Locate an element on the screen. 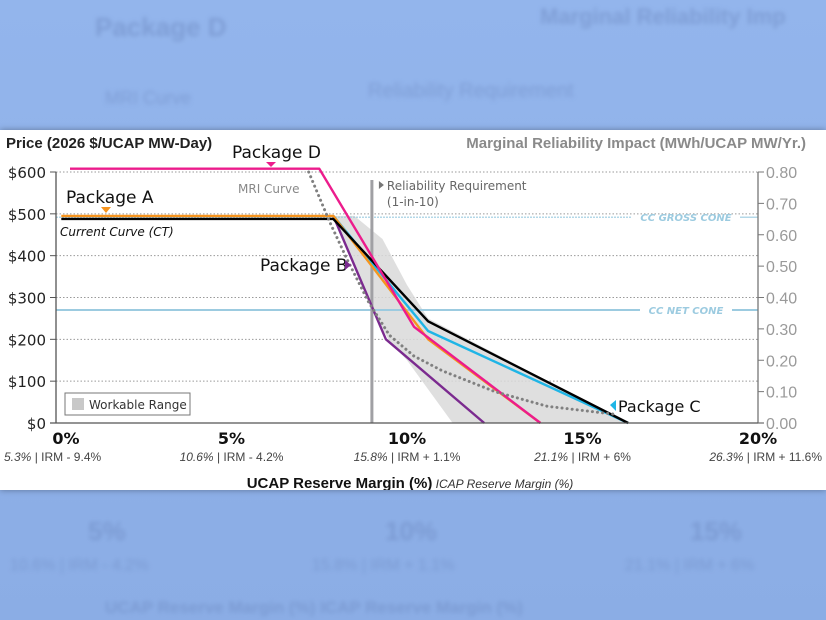 This screenshot has width=826, height=620. ghost-text: 15% is located at coordinates (716, 531).